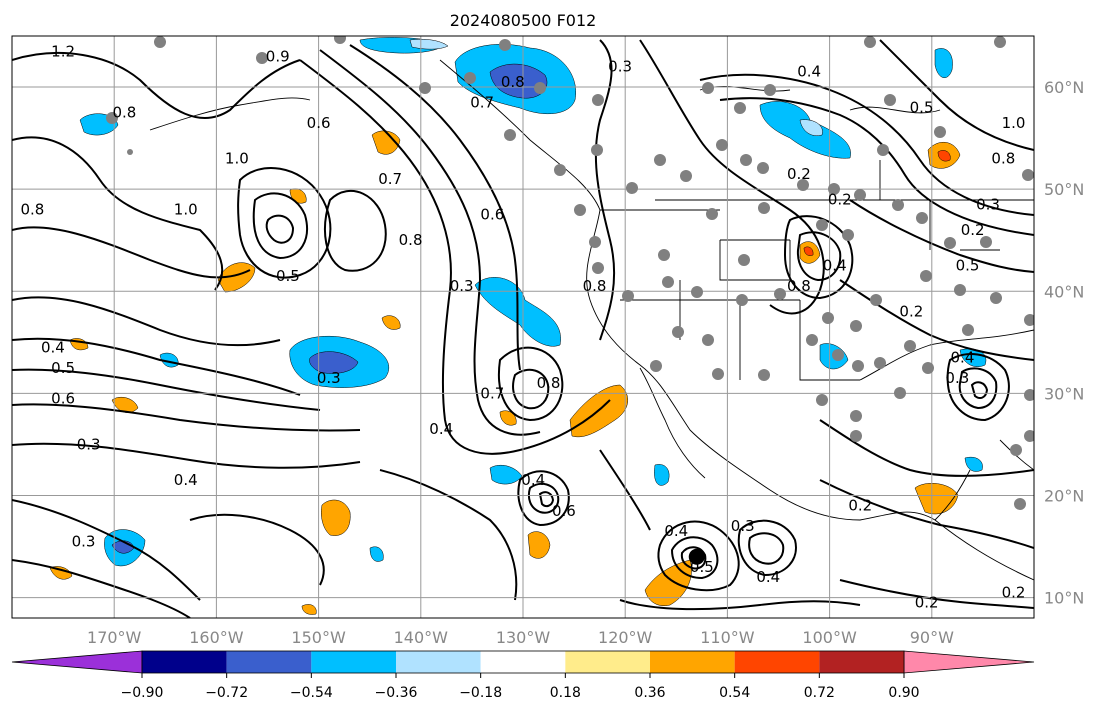 The height and width of the screenshot is (712, 1105). I want to click on longitude-tick-label: 120°W, so click(625, 637).